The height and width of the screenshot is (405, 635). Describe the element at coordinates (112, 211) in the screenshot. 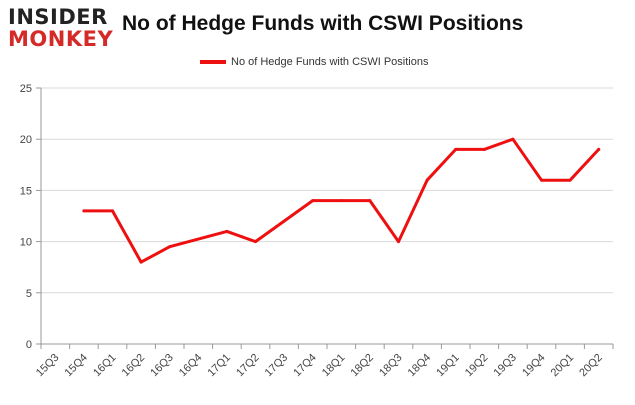

I see `data-point-16Q1` at that location.